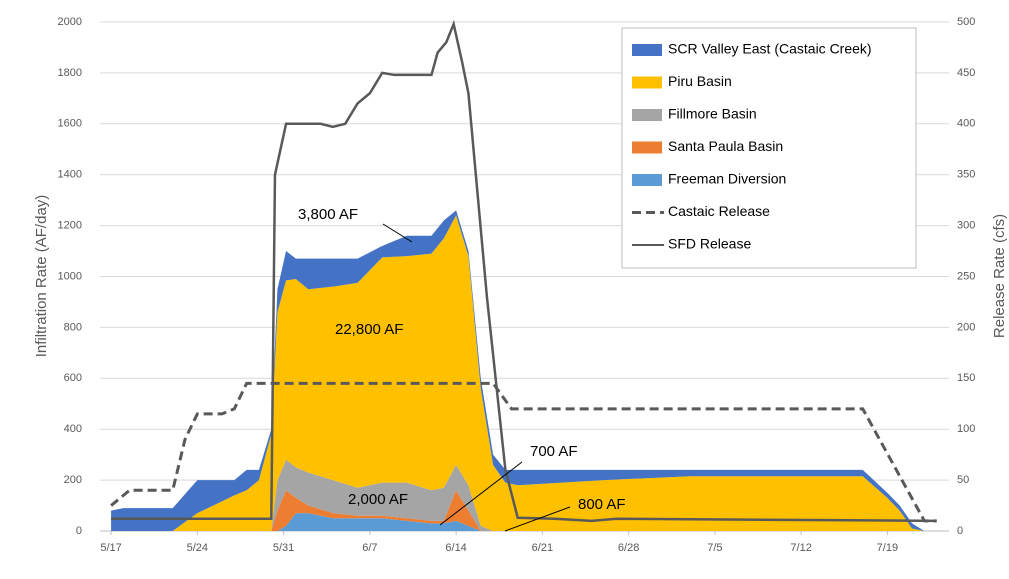 The image size is (1009, 579). I want to click on y2-tick-label: 400, so click(966, 124).